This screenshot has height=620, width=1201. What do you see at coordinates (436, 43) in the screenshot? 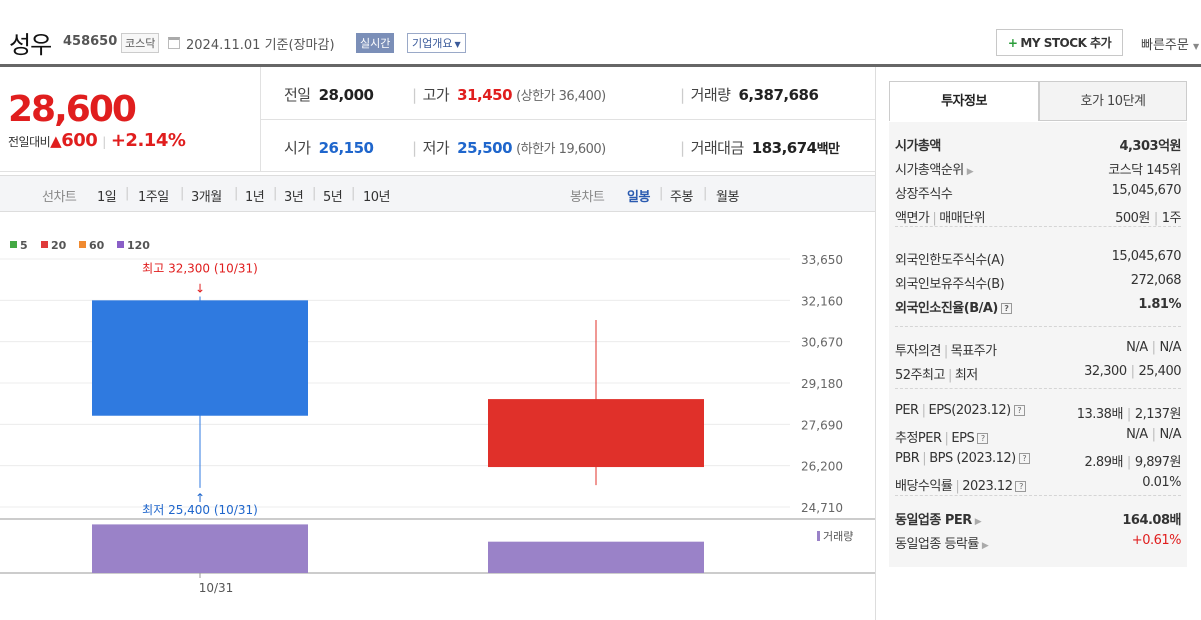
I see `company-info-dropdown: 기업개요 ▼` at bounding box center [436, 43].